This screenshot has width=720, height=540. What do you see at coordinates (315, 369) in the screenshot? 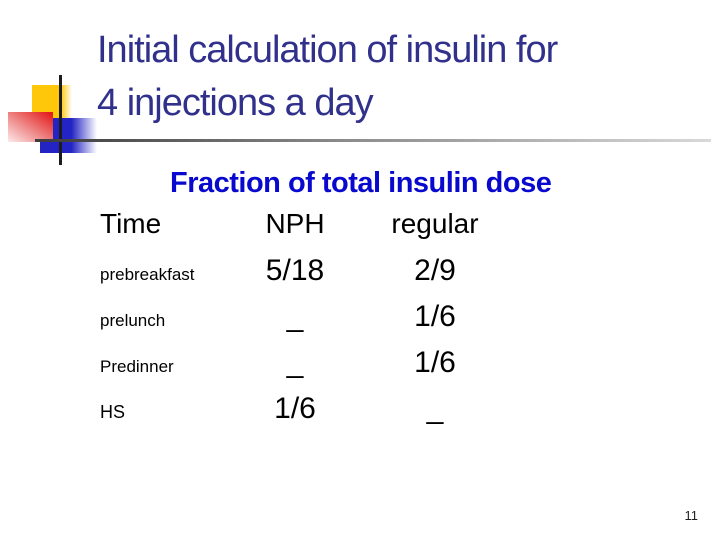
I see `table-row: Predinner _ 1/6` at bounding box center [315, 369].